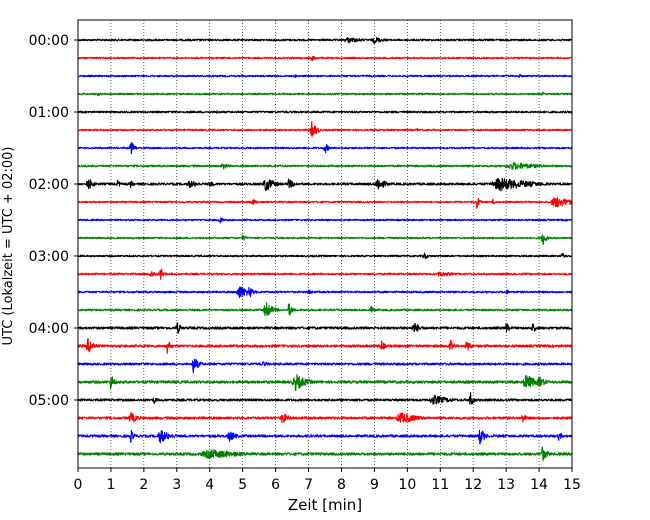 Image resolution: width=650 pixels, height=520 pixels. I want to click on x-tick-label: 3, so click(176, 485).